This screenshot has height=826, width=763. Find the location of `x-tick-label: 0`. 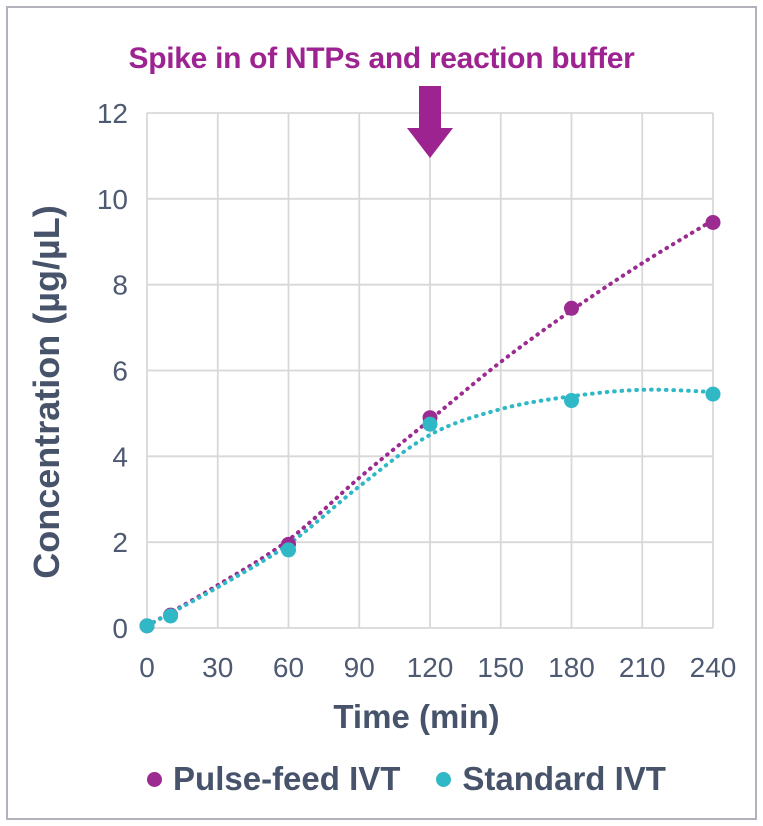

x-tick-label: 0 is located at coordinates (147, 667).